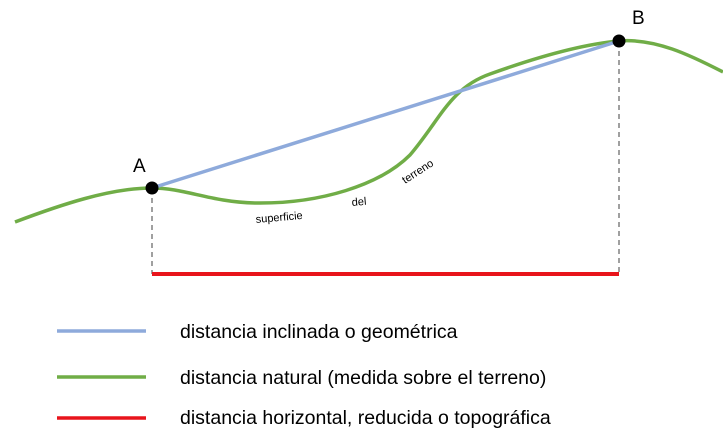 This screenshot has height=430, width=723. What do you see at coordinates (359, 202) in the screenshot?
I see `terrain-word-del: del` at bounding box center [359, 202].